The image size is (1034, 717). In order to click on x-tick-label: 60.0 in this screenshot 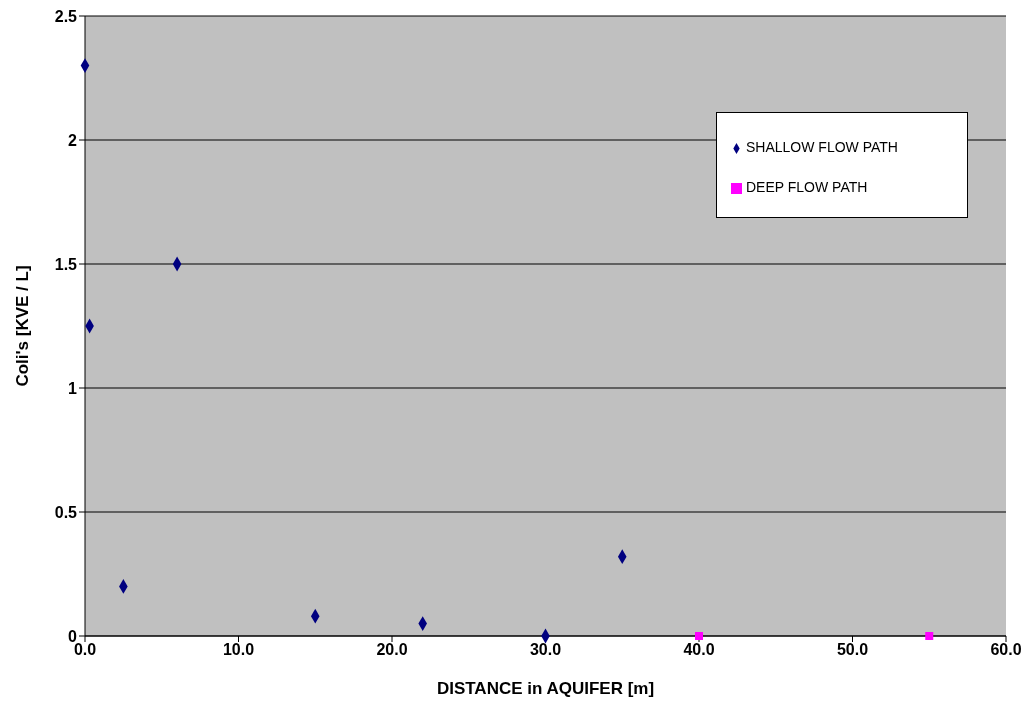, I will do `click(1006, 650)`.